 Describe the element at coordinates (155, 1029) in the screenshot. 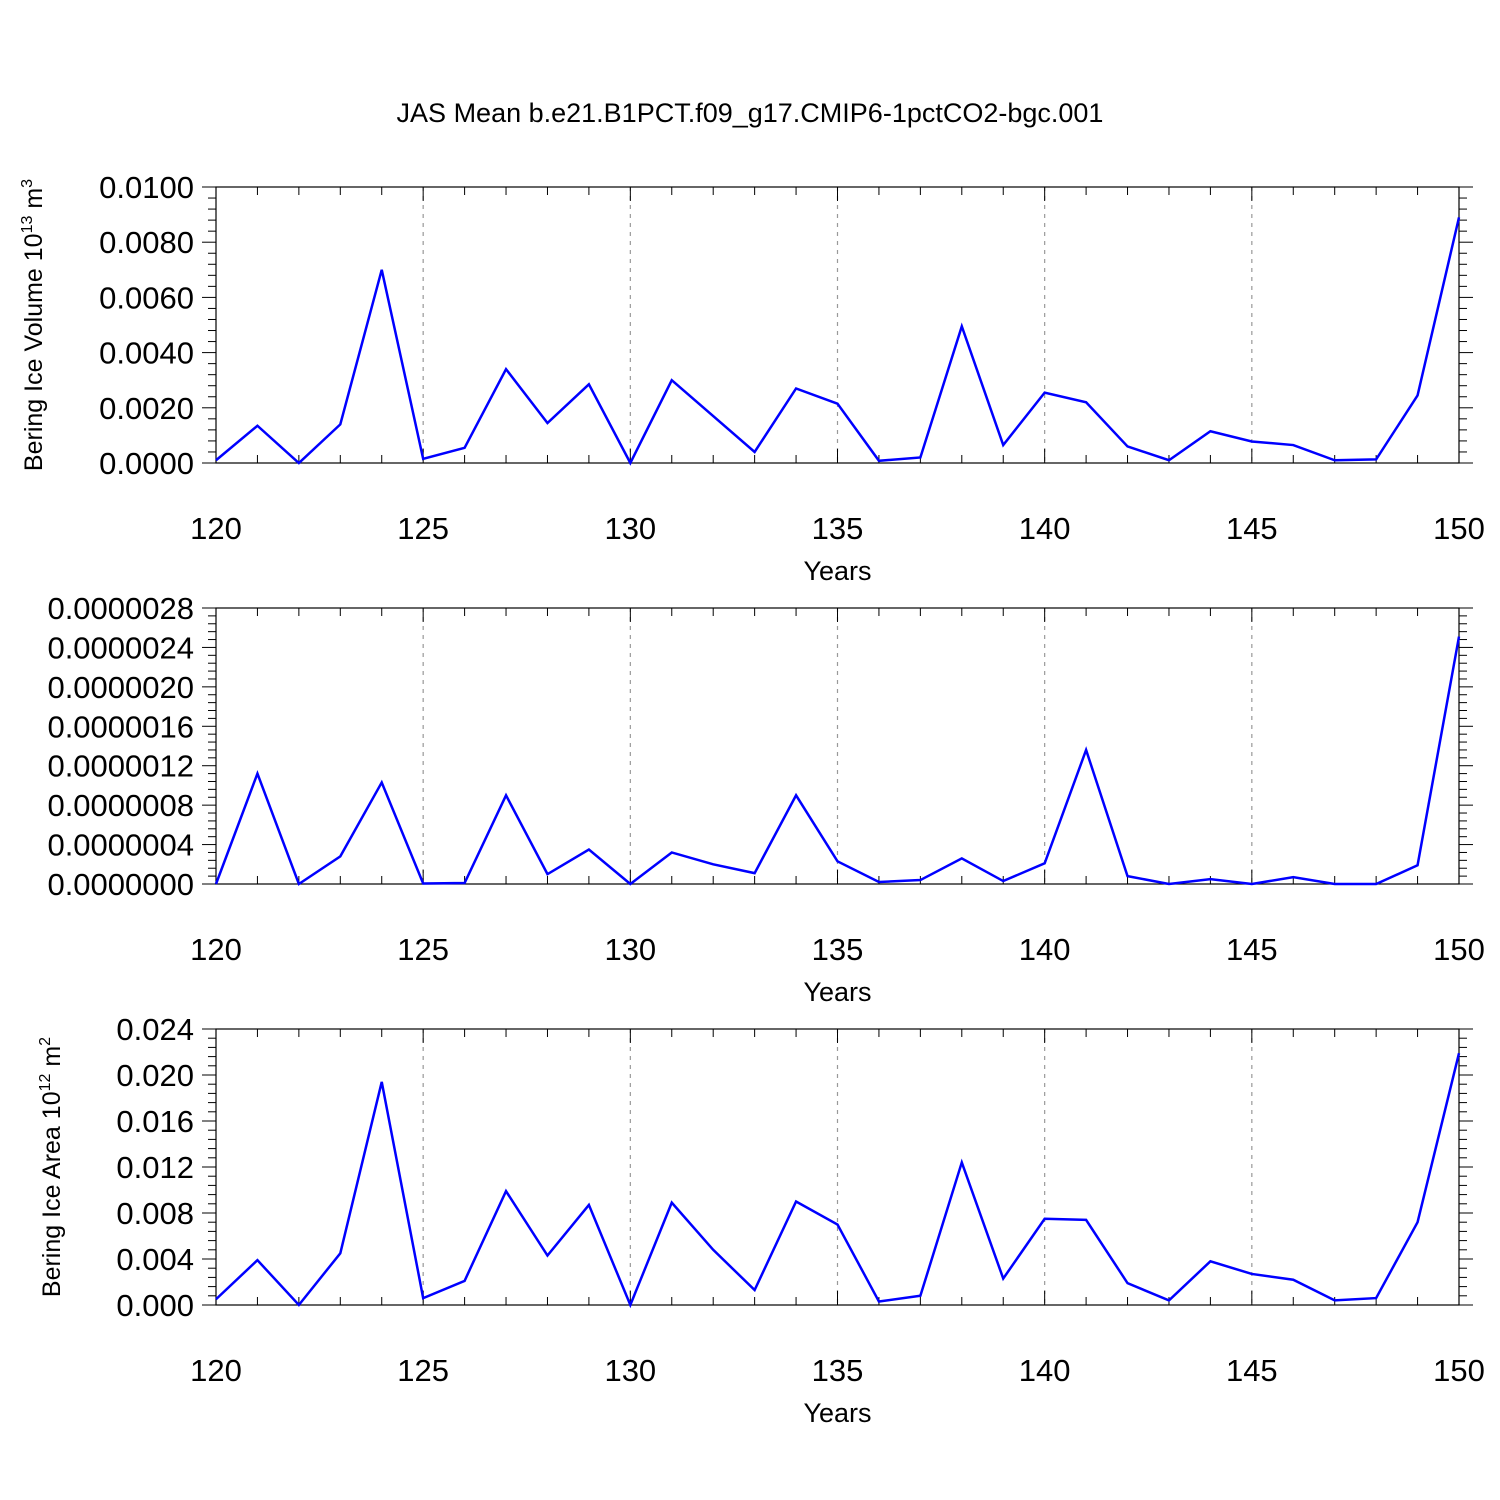

I see `y-tick-label: 0.024` at that location.